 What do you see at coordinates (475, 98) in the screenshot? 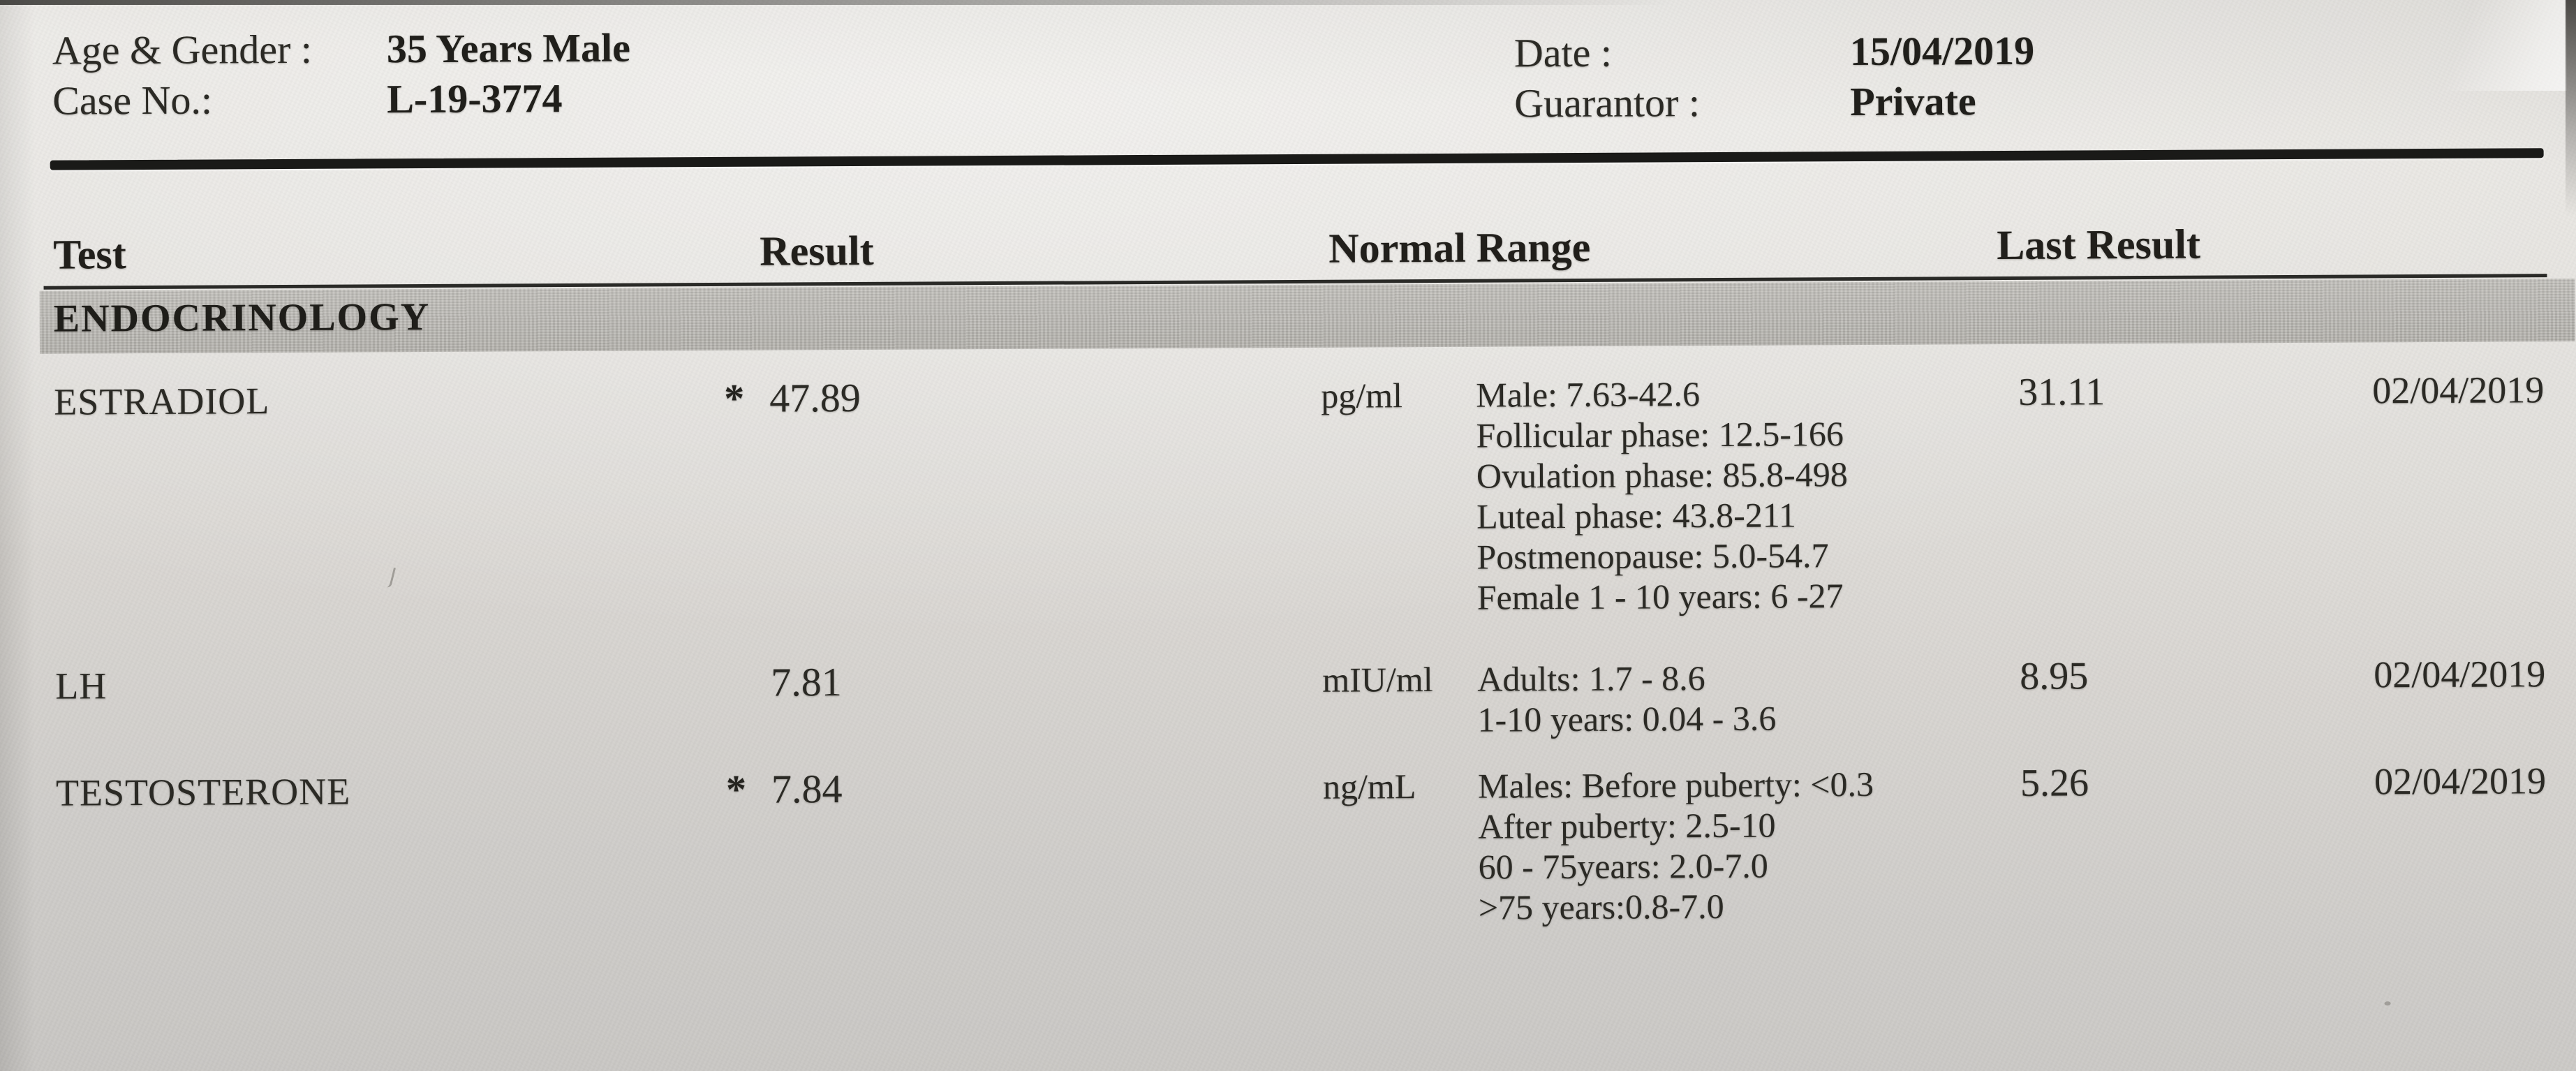
I see `case-no-value: L-19-3774` at bounding box center [475, 98].